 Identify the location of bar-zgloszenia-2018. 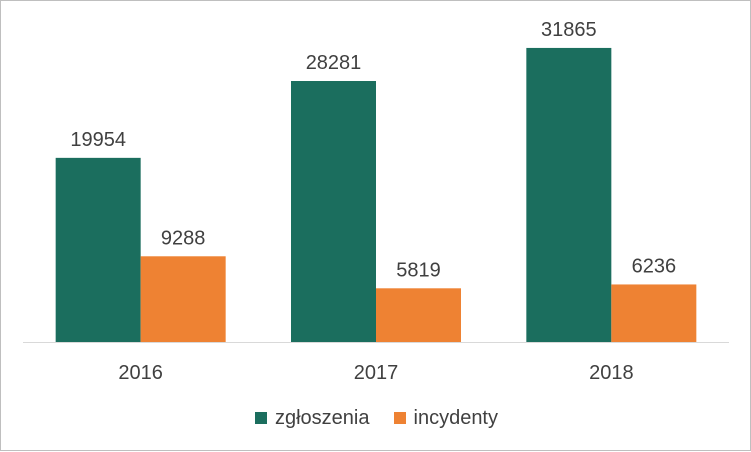
(569, 194).